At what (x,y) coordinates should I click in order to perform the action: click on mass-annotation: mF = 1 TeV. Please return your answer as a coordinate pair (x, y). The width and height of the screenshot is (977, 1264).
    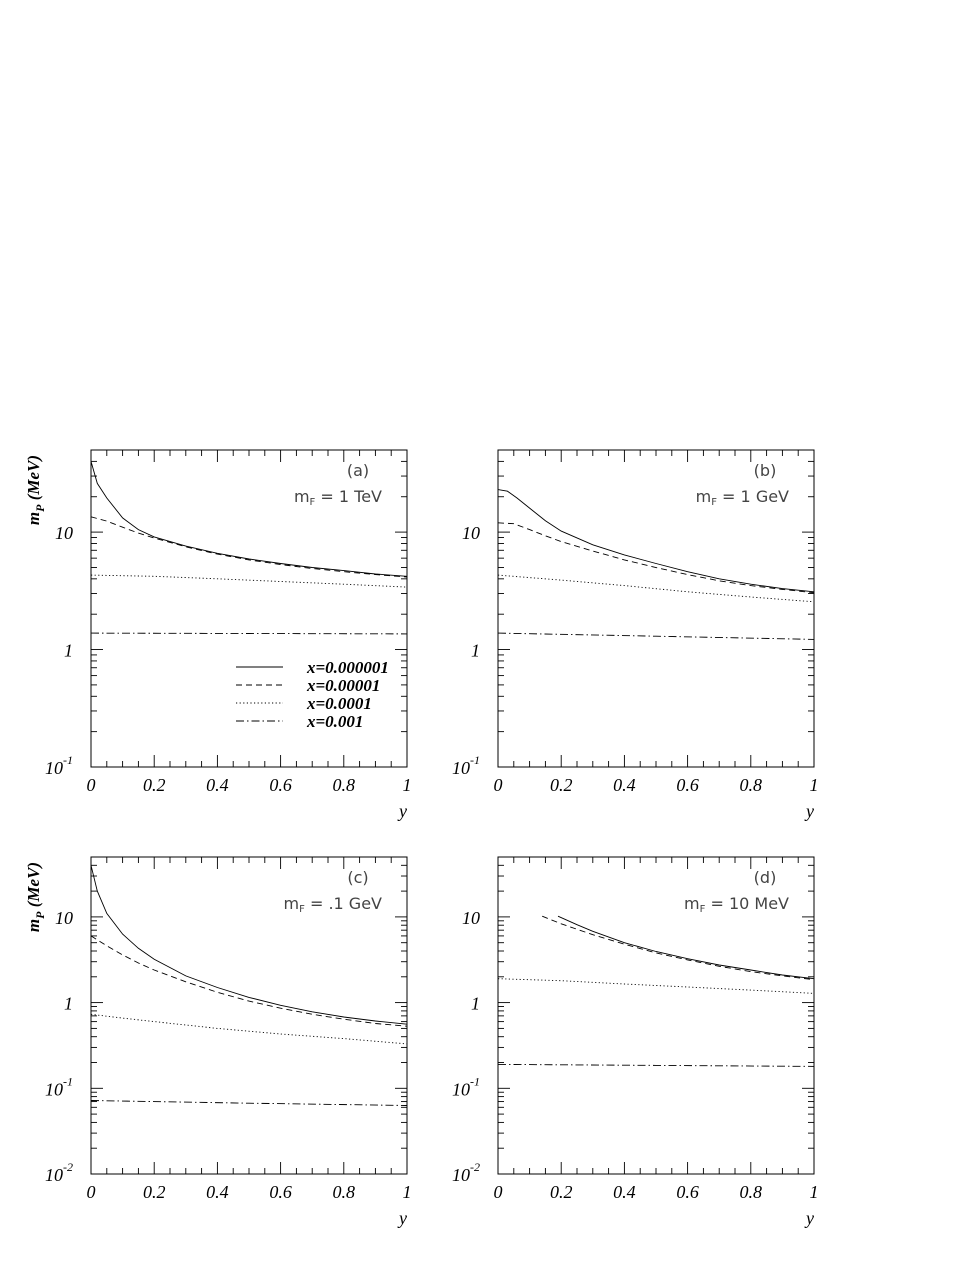
    Looking at the image, I should click on (338, 497).